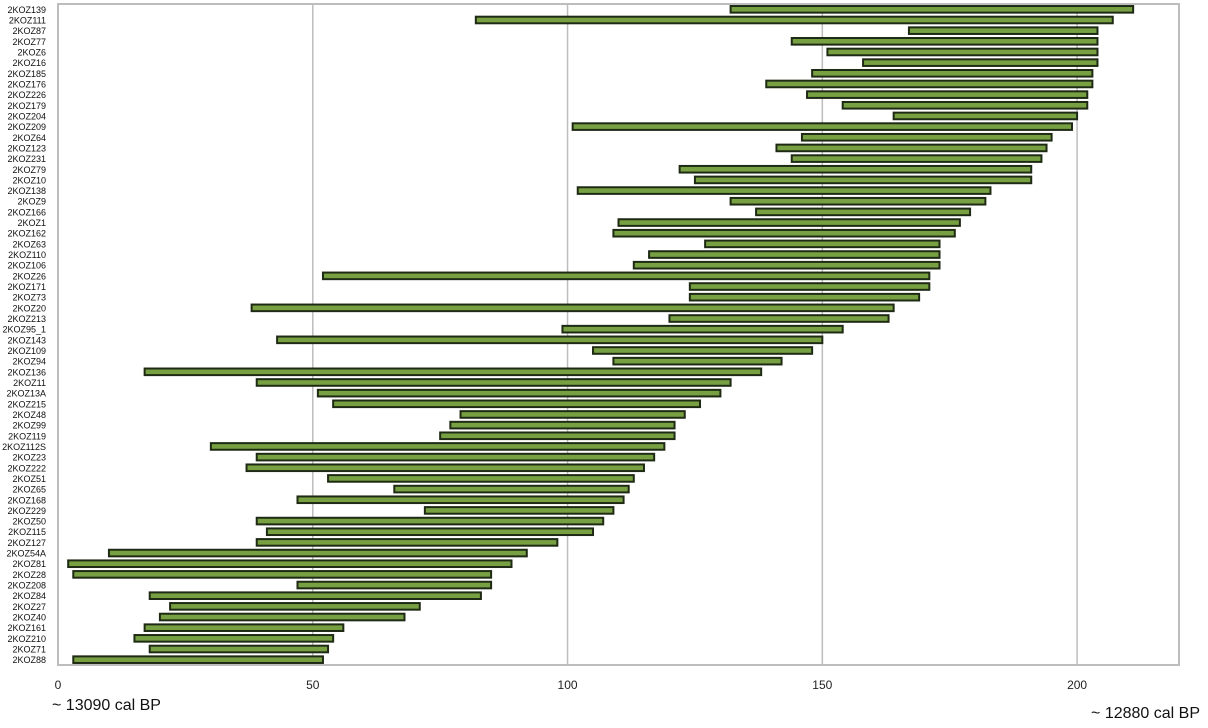 The image size is (1208, 728). I want to click on bar-2koz48, so click(572, 414).